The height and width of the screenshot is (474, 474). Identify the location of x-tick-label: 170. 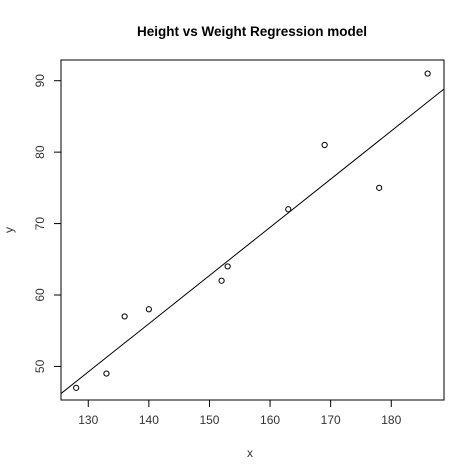
(331, 420).